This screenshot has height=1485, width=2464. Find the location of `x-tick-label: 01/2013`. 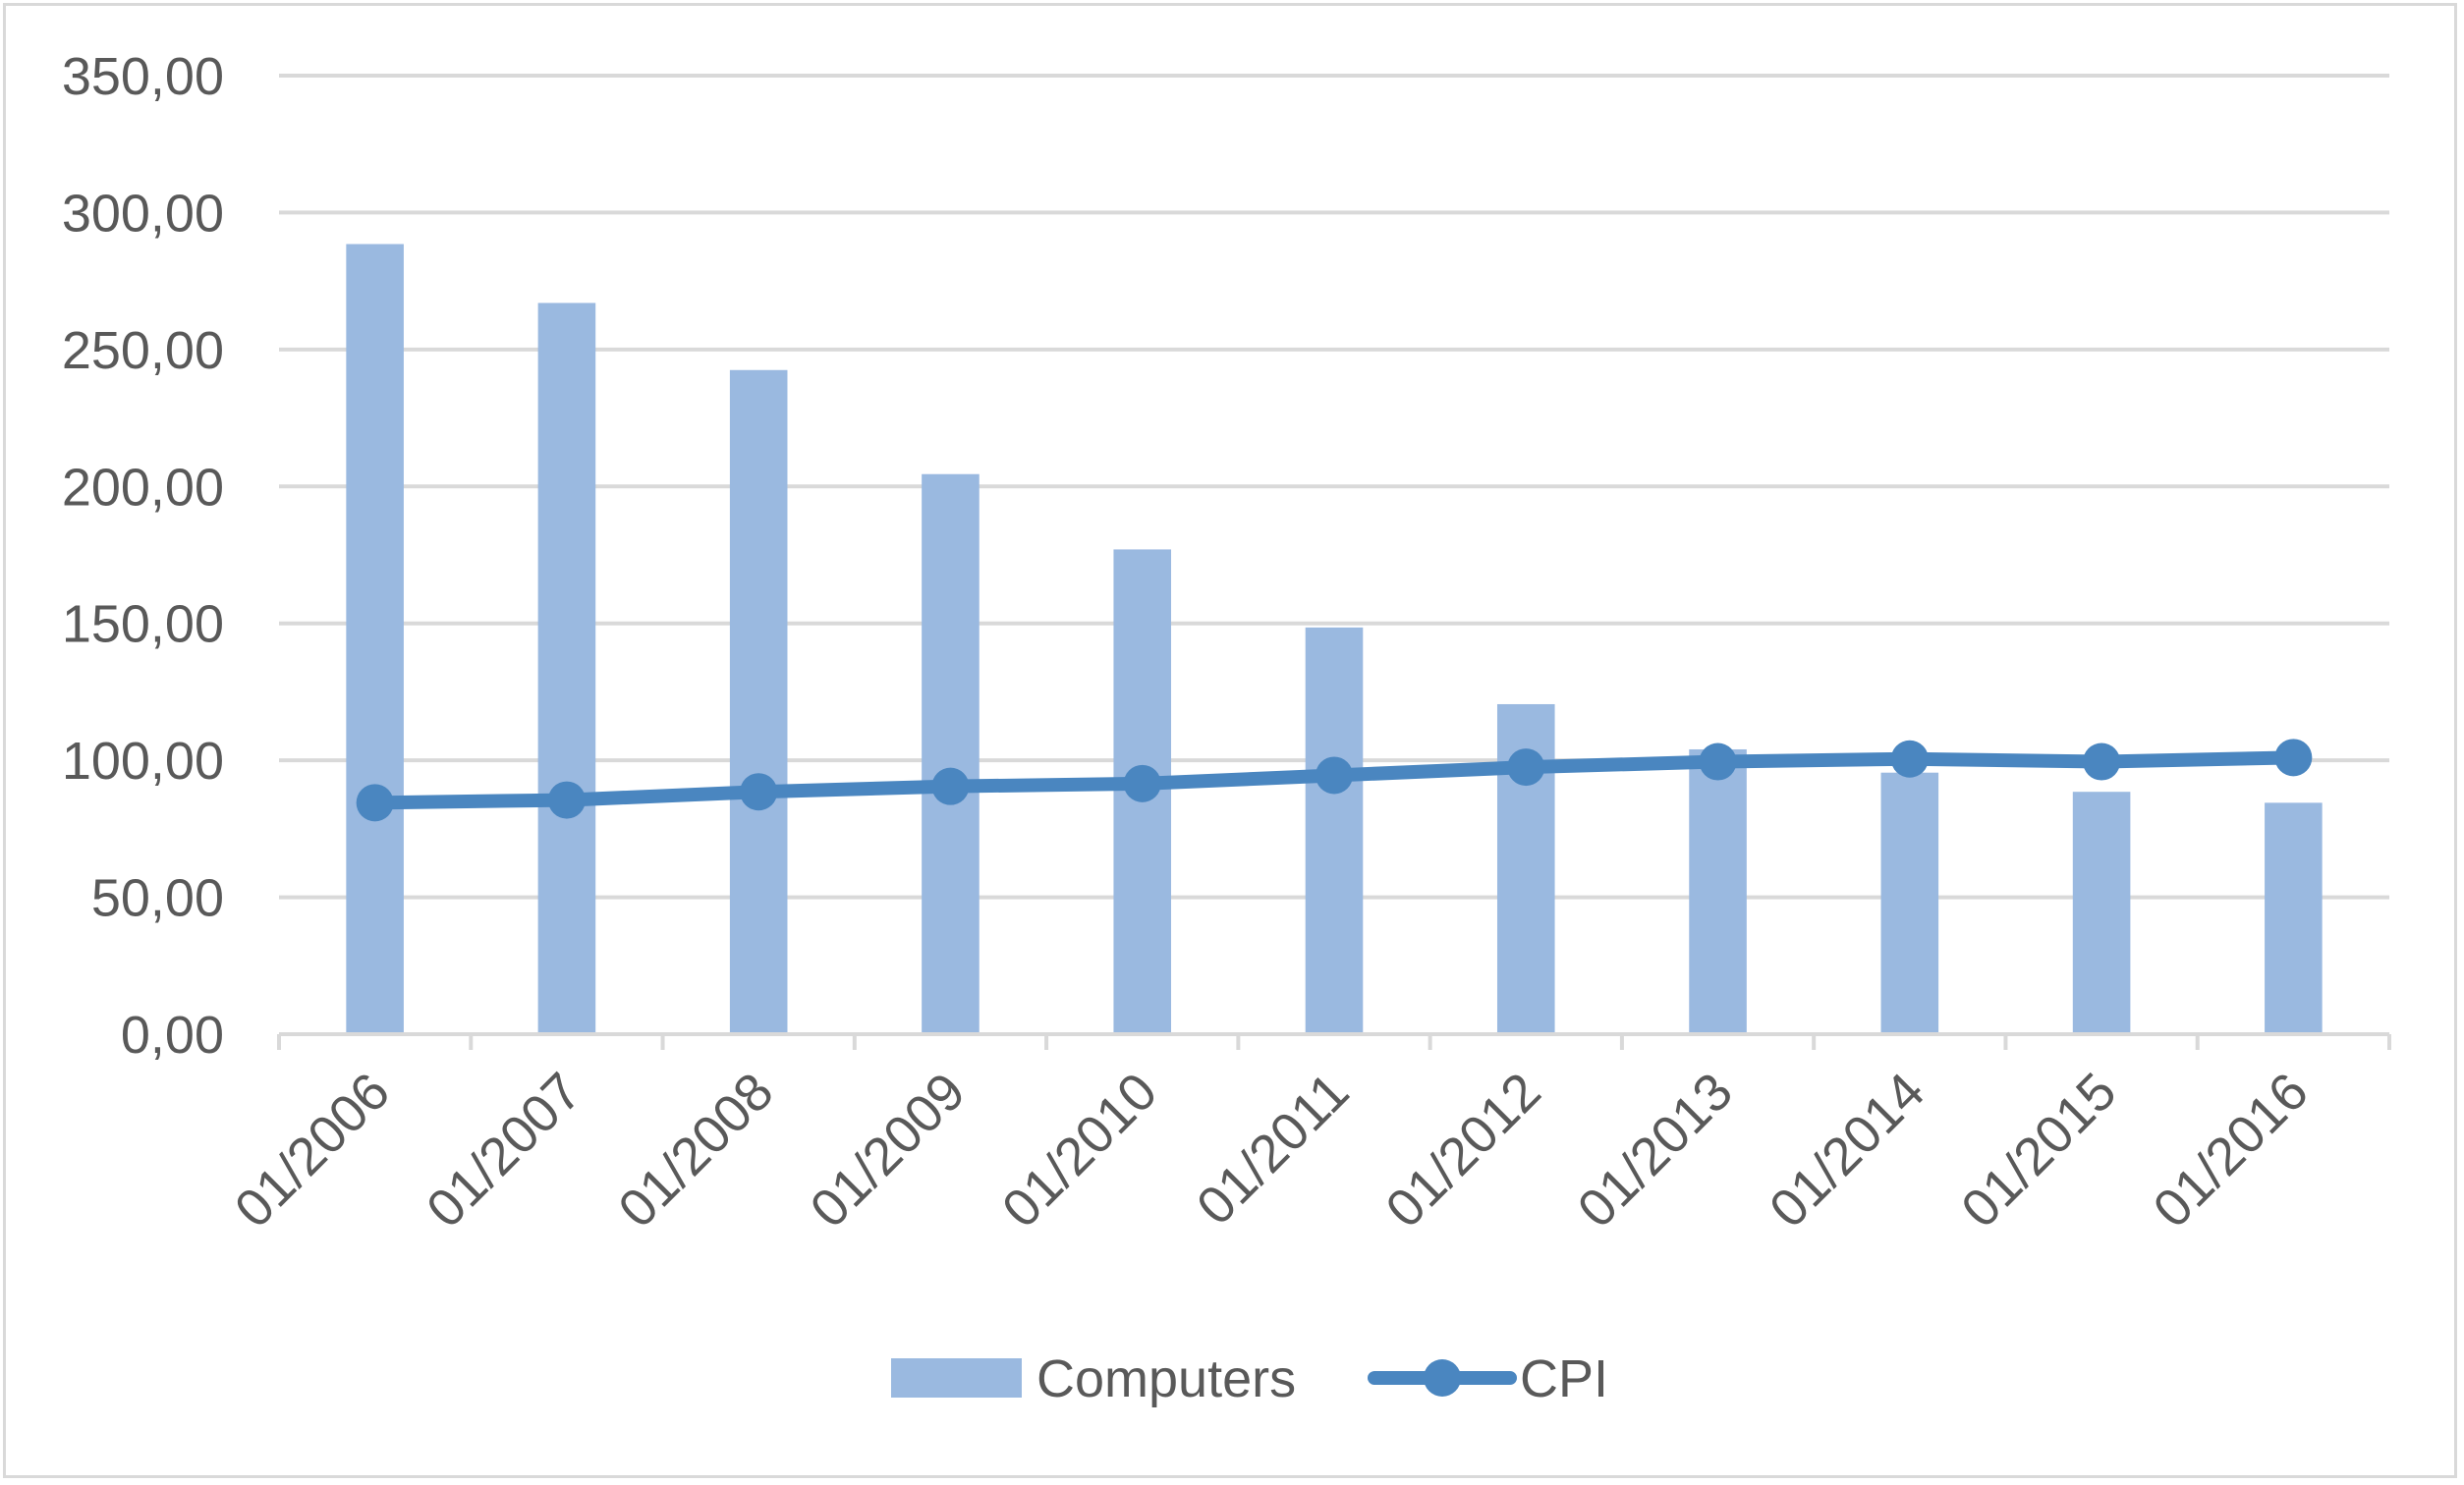

x-tick-label: 01/2013 is located at coordinates (1655, 1150).